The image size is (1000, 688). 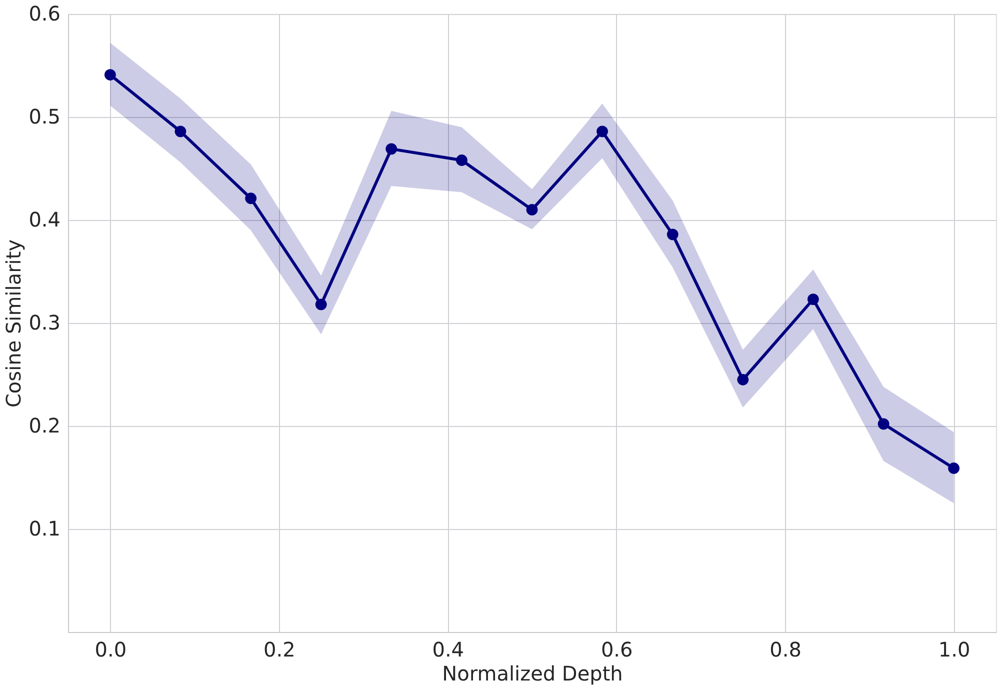 I want to click on x-tick-label: 0.8, so click(x=786, y=650).